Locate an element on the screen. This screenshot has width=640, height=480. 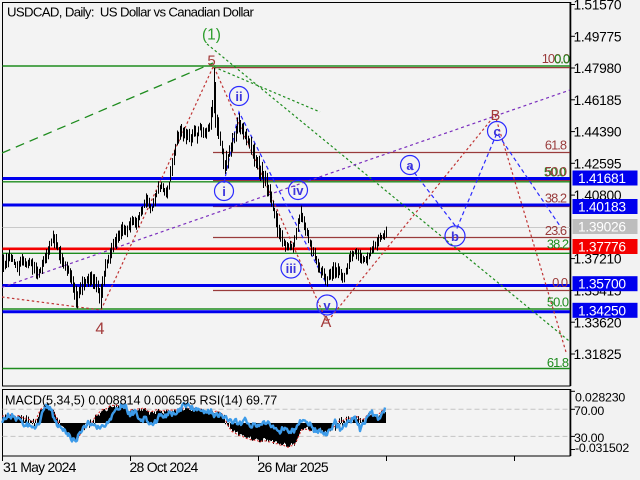
svg-text: i is located at coordinates (224, 191).